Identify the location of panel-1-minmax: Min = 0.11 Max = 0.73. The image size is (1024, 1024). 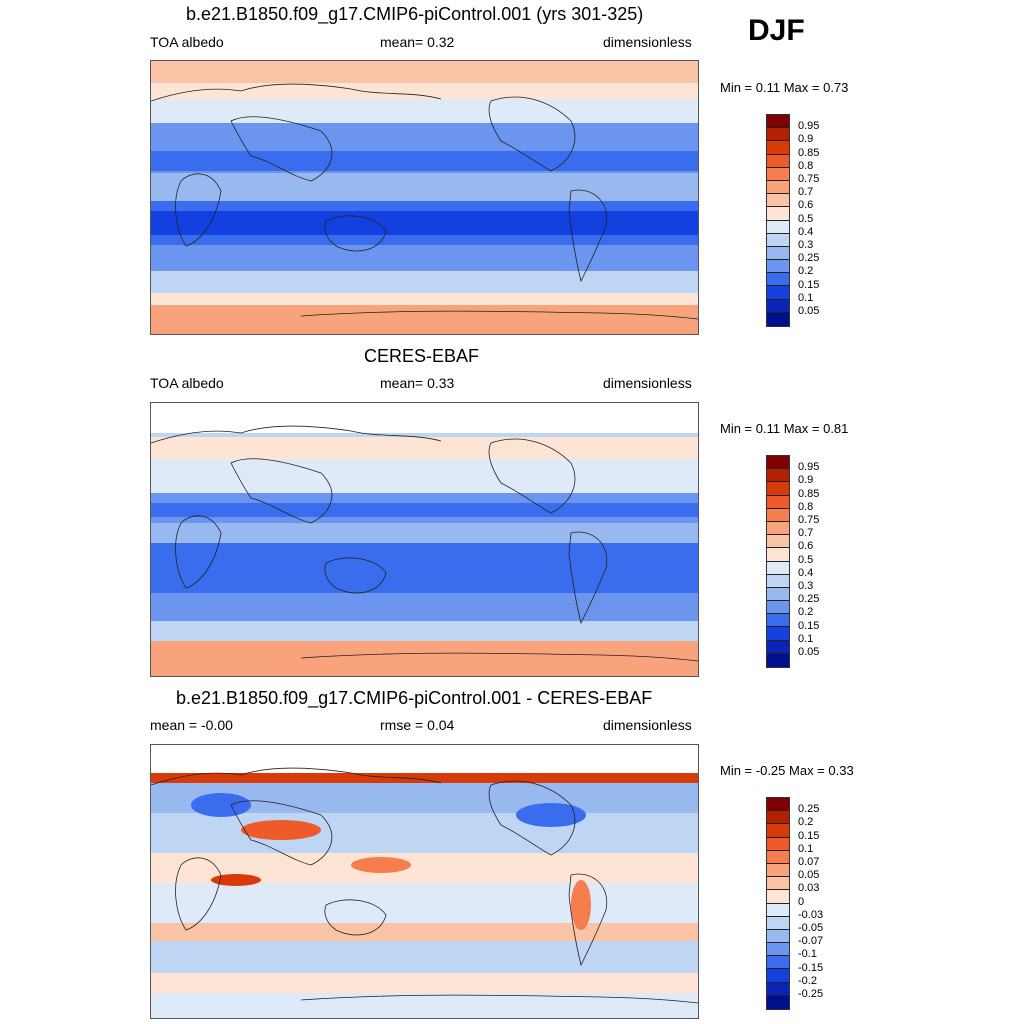
(784, 87).